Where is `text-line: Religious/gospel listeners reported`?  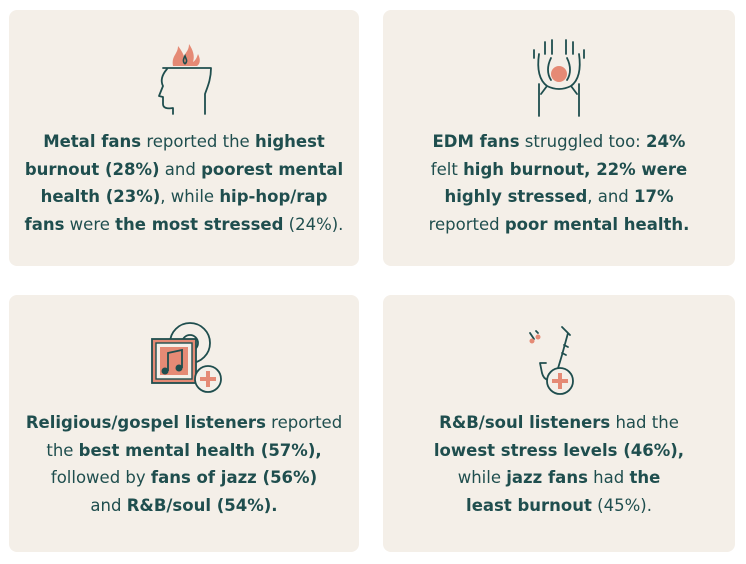
text-line: Religious/gospel listeners reported is located at coordinates (184, 423).